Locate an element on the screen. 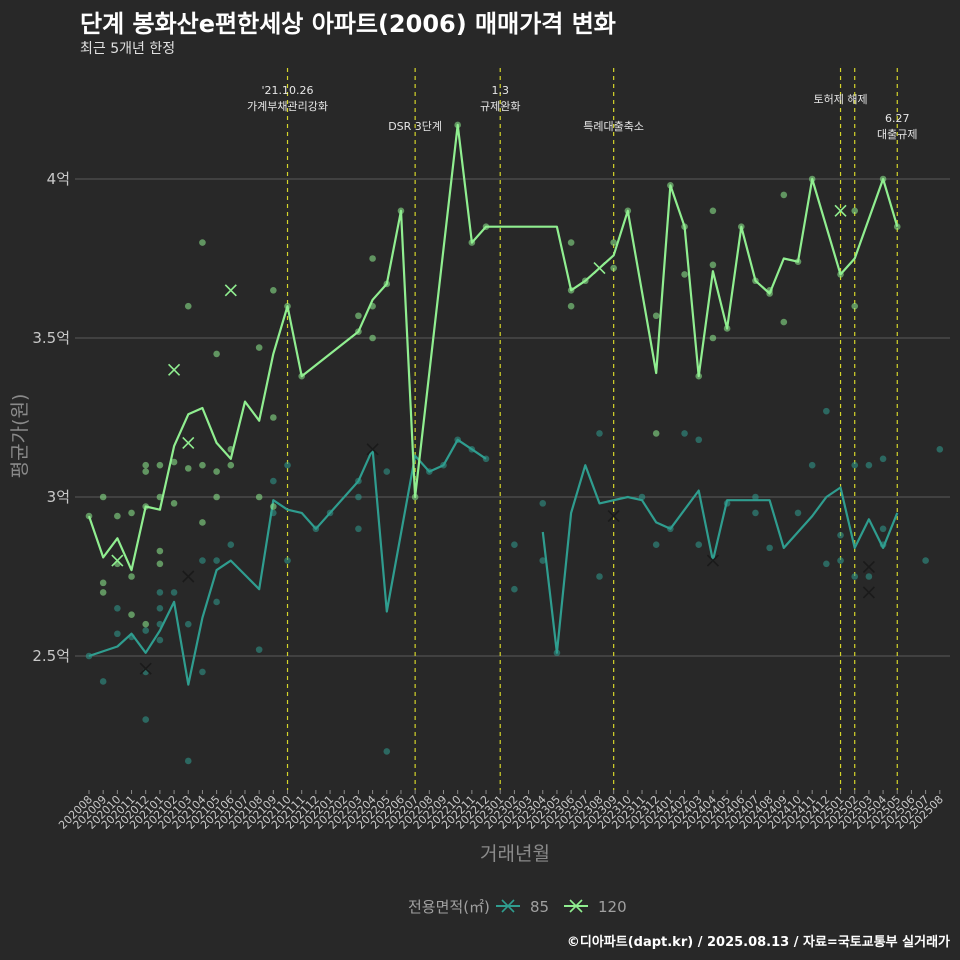  x-axis-title: 거래년월 is located at coordinates (515, 854).